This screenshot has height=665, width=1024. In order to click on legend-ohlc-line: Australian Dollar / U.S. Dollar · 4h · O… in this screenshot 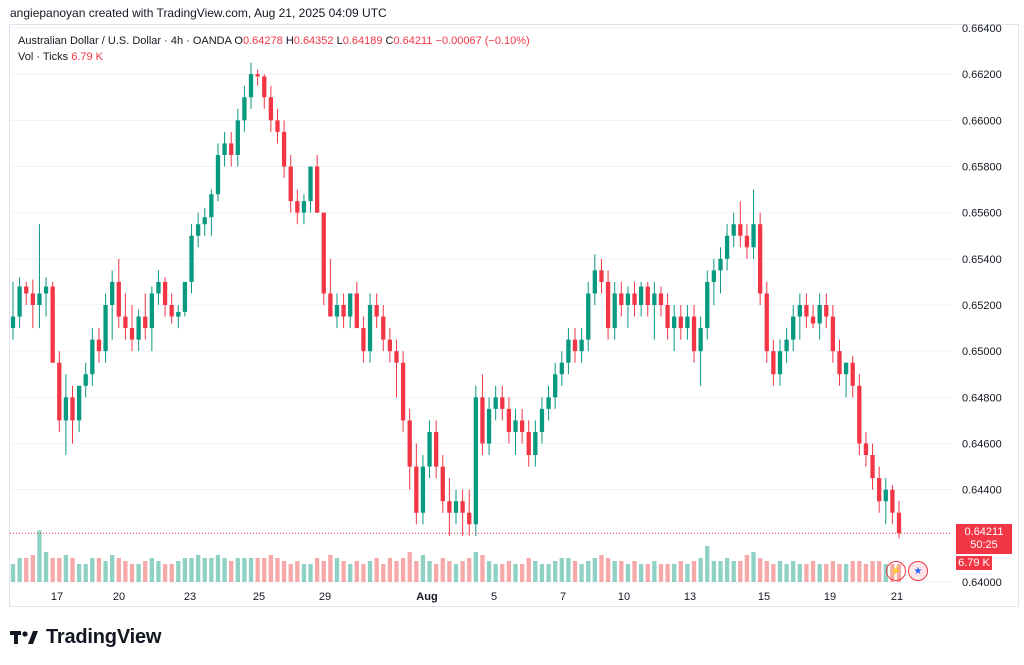, I will do `click(274, 41)`.